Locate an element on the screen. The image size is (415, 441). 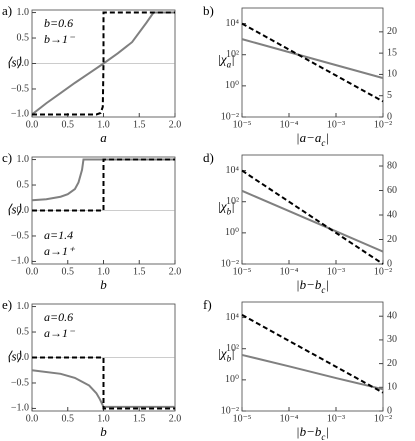
annotation: a=0.6 is located at coordinates (58, 317).